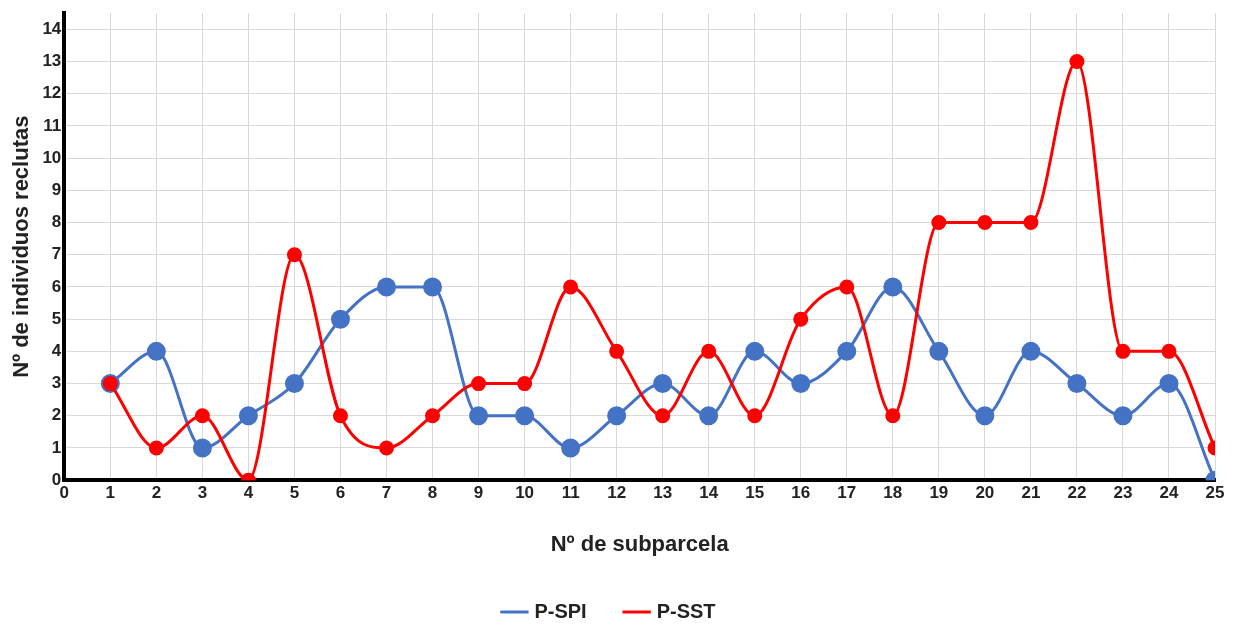 This screenshot has width=1235, height=637. Describe the element at coordinates (939, 493) in the screenshot. I see `x-tick-label: 19` at that location.